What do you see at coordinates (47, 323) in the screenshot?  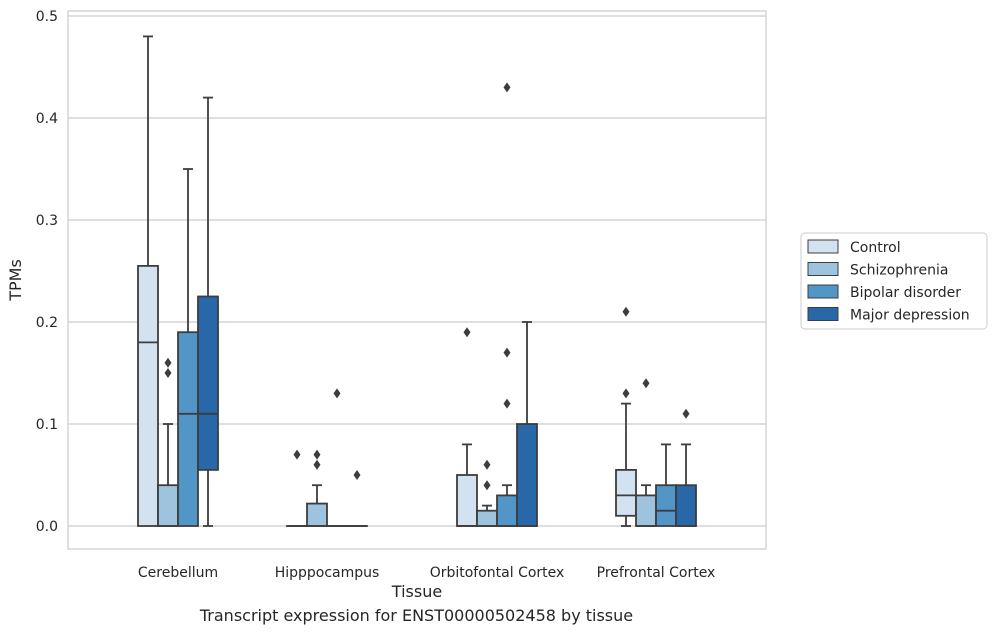 I see `y-tick-label: 0.2` at bounding box center [47, 323].